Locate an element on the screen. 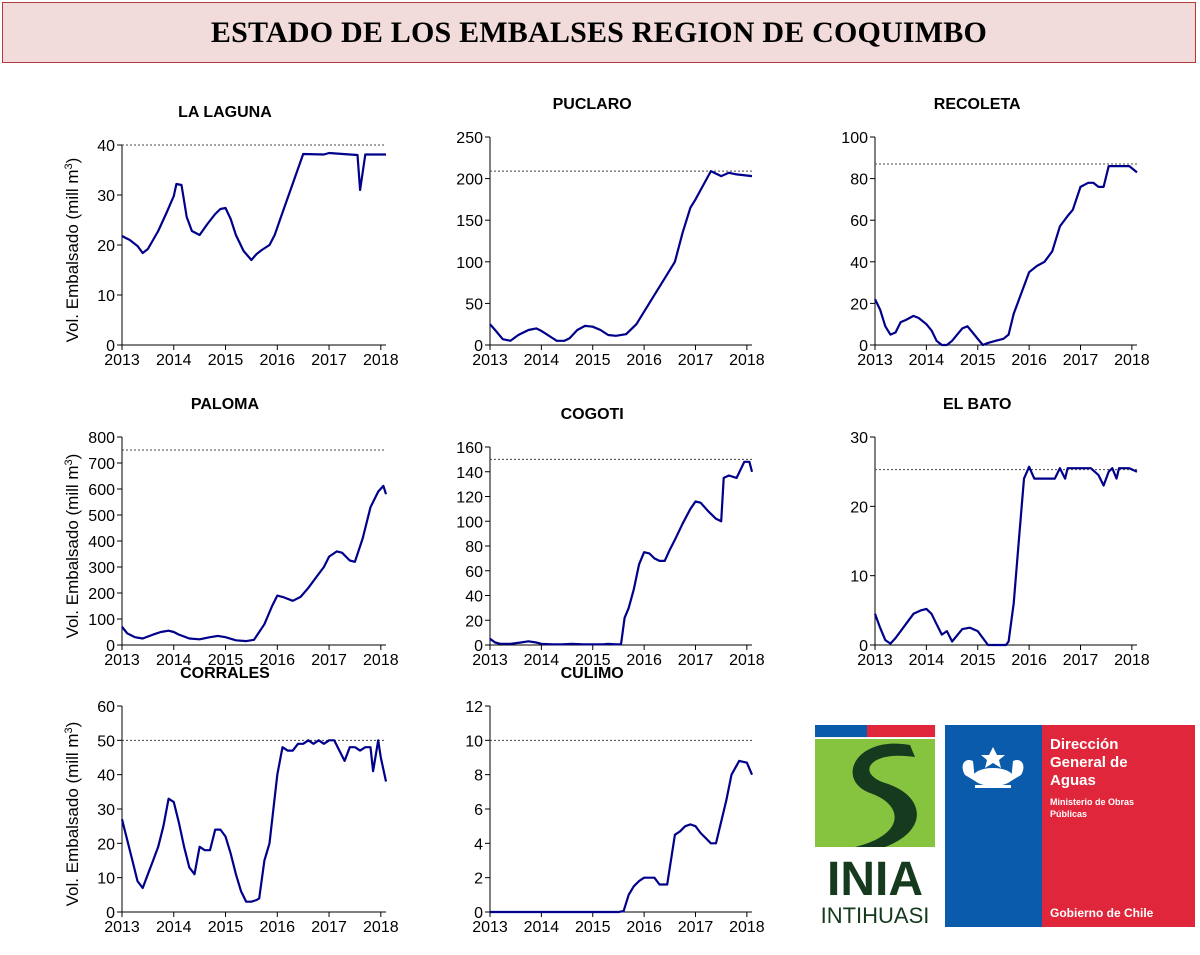 The height and width of the screenshot is (955, 1200). y-tick-label: 600 is located at coordinates (101, 490).